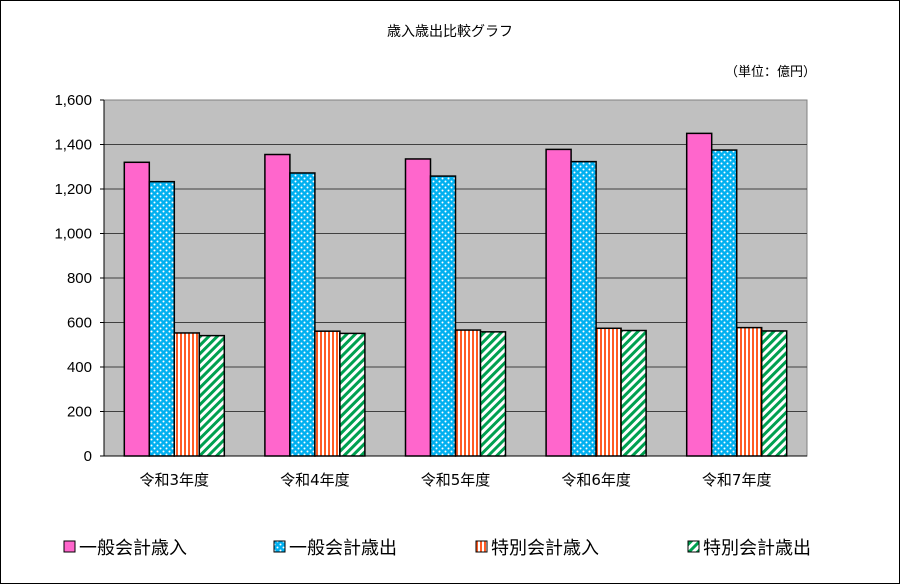 The height and width of the screenshot is (584, 900). What do you see at coordinates (73, 145) in the screenshot?
I see `y-tick-label: 1,400` at bounding box center [73, 145].